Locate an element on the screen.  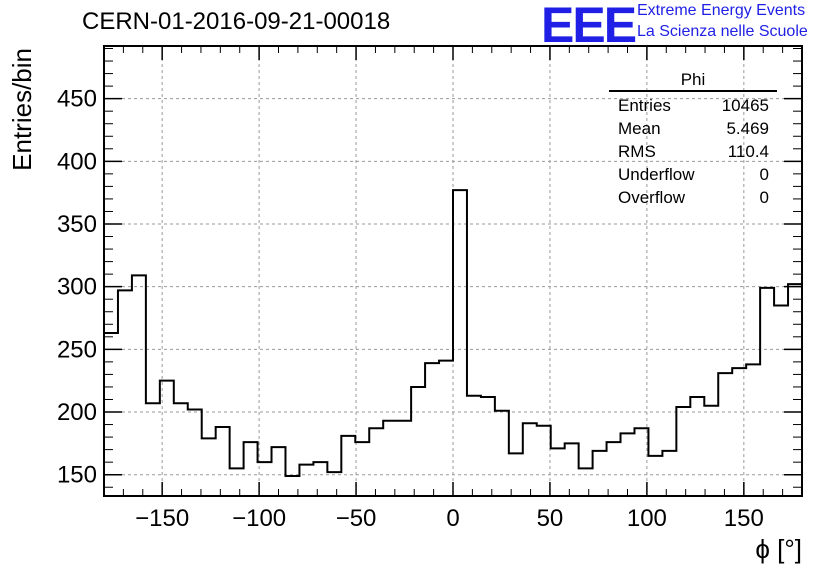
stats-row-underflow: Underflow 0 is located at coordinates (693, 174).